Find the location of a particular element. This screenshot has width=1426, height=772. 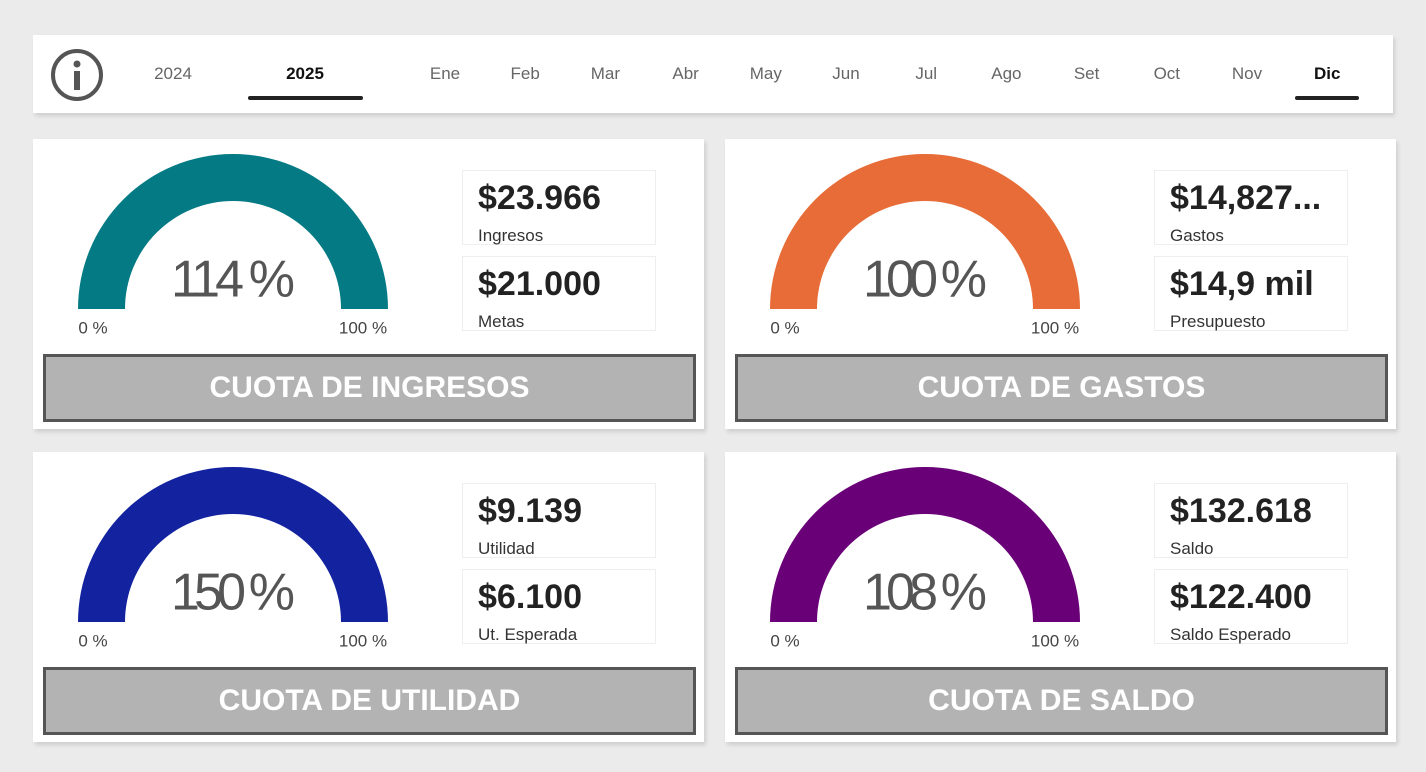

kpi-value: $21.000 is located at coordinates (539, 284).